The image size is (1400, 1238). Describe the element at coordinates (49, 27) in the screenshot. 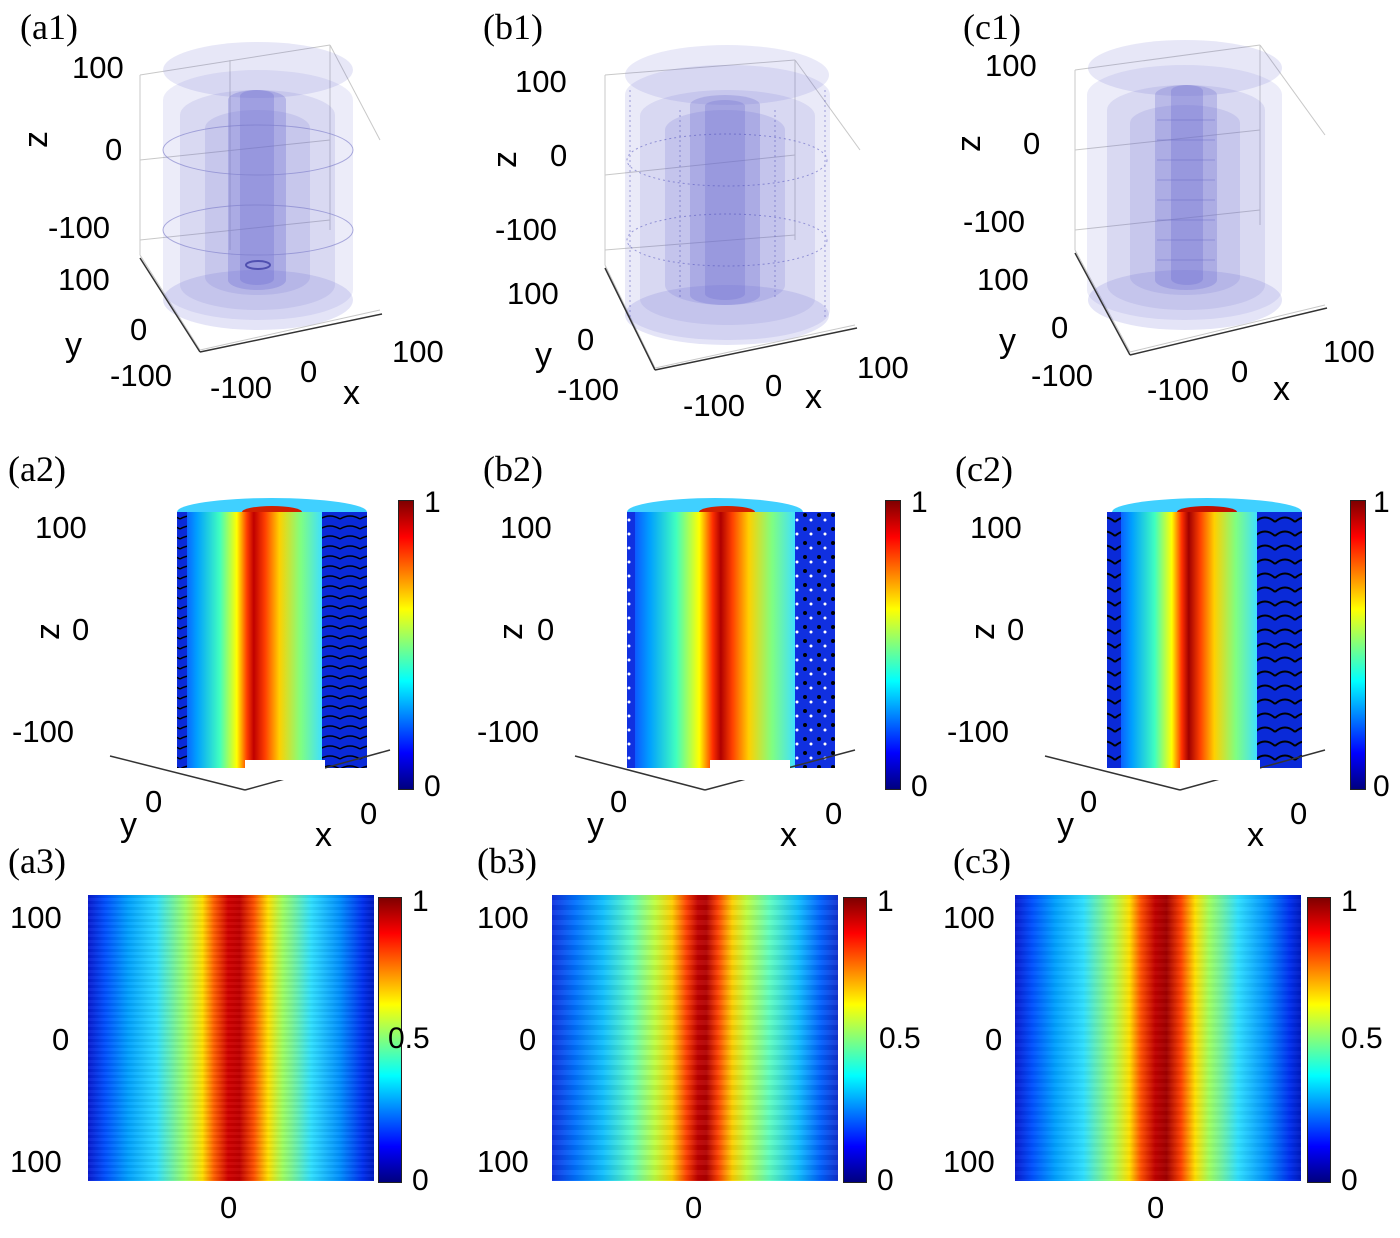

I see `panel-label: (a1)` at that location.